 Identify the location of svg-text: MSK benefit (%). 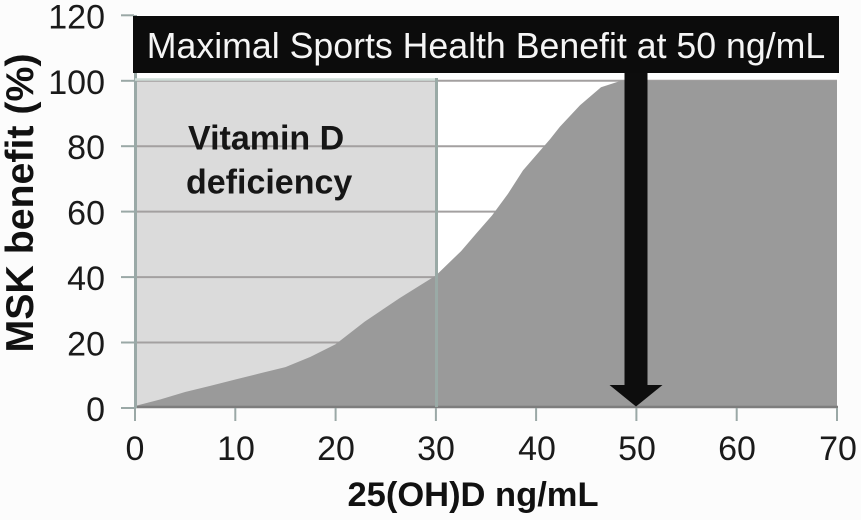
(21, 202).